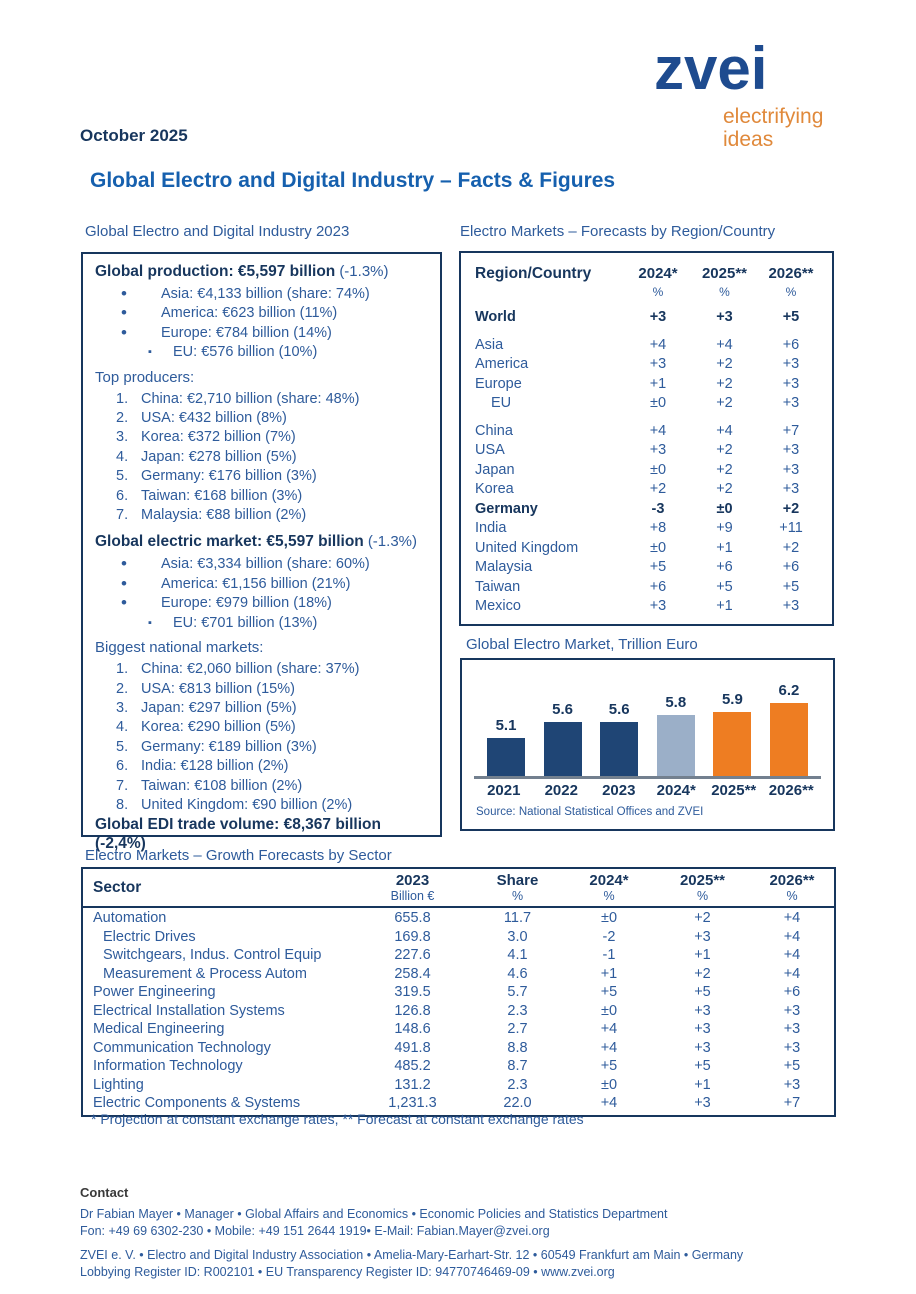 The width and height of the screenshot is (916, 1294). Describe the element at coordinates (118, 1084) in the screenshot. I see `sector-label: Lighting` at that location.